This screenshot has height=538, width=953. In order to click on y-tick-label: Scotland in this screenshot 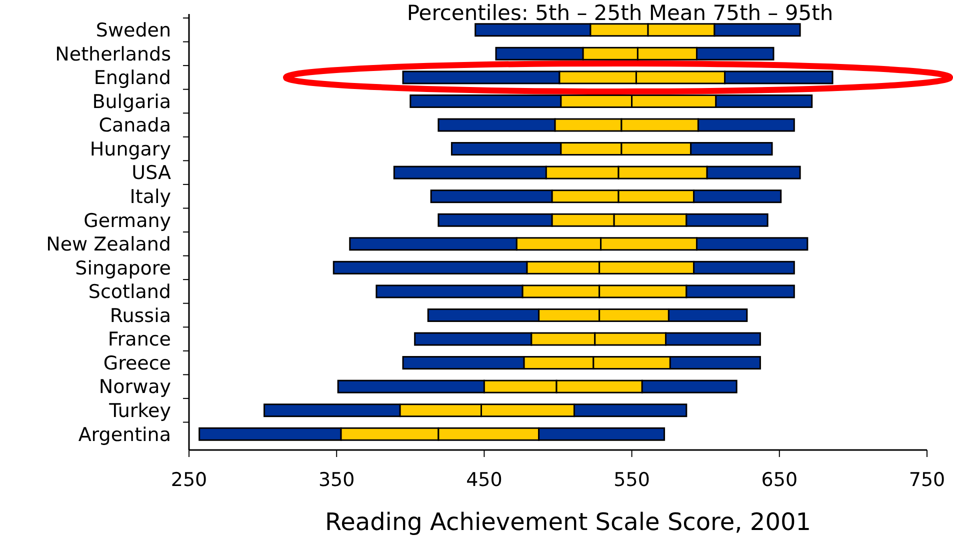, I will do `click(129, 292)`.